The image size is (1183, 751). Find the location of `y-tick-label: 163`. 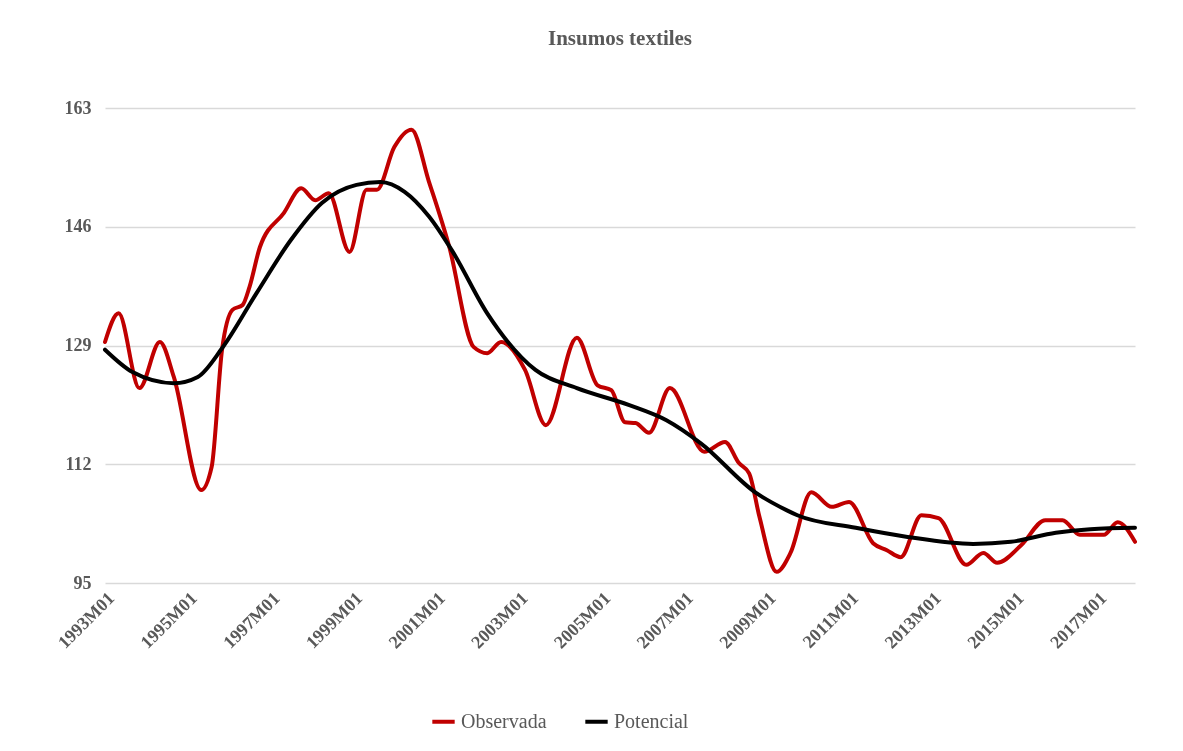

y-tick-label: 163 is located at coordinates (78, 107).